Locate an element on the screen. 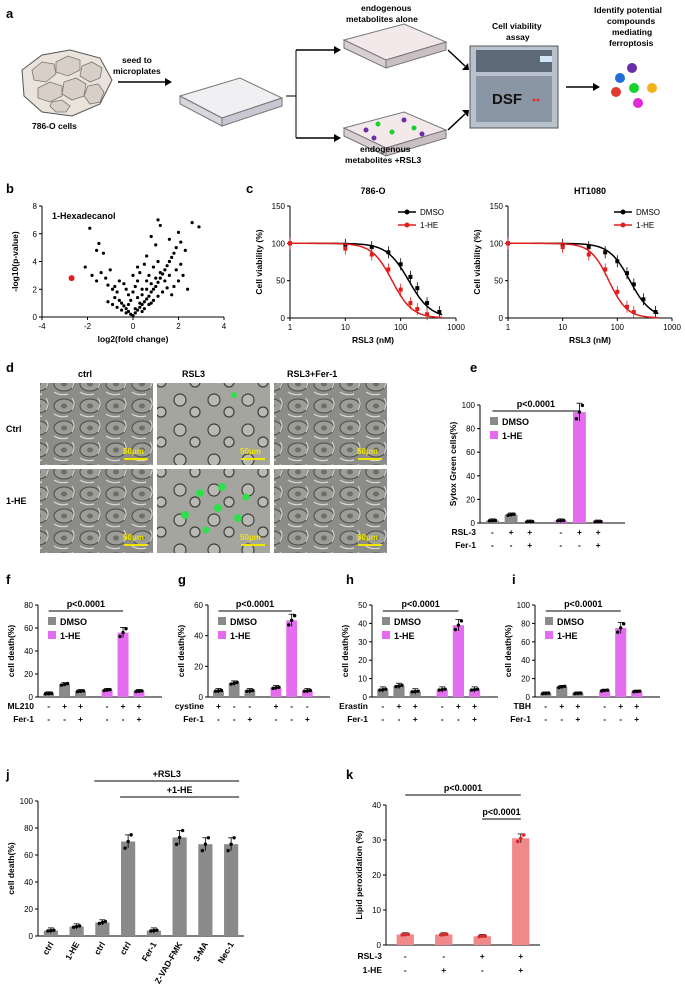  y-axis-label: cell death(%) is located at coordinates (11, 651).